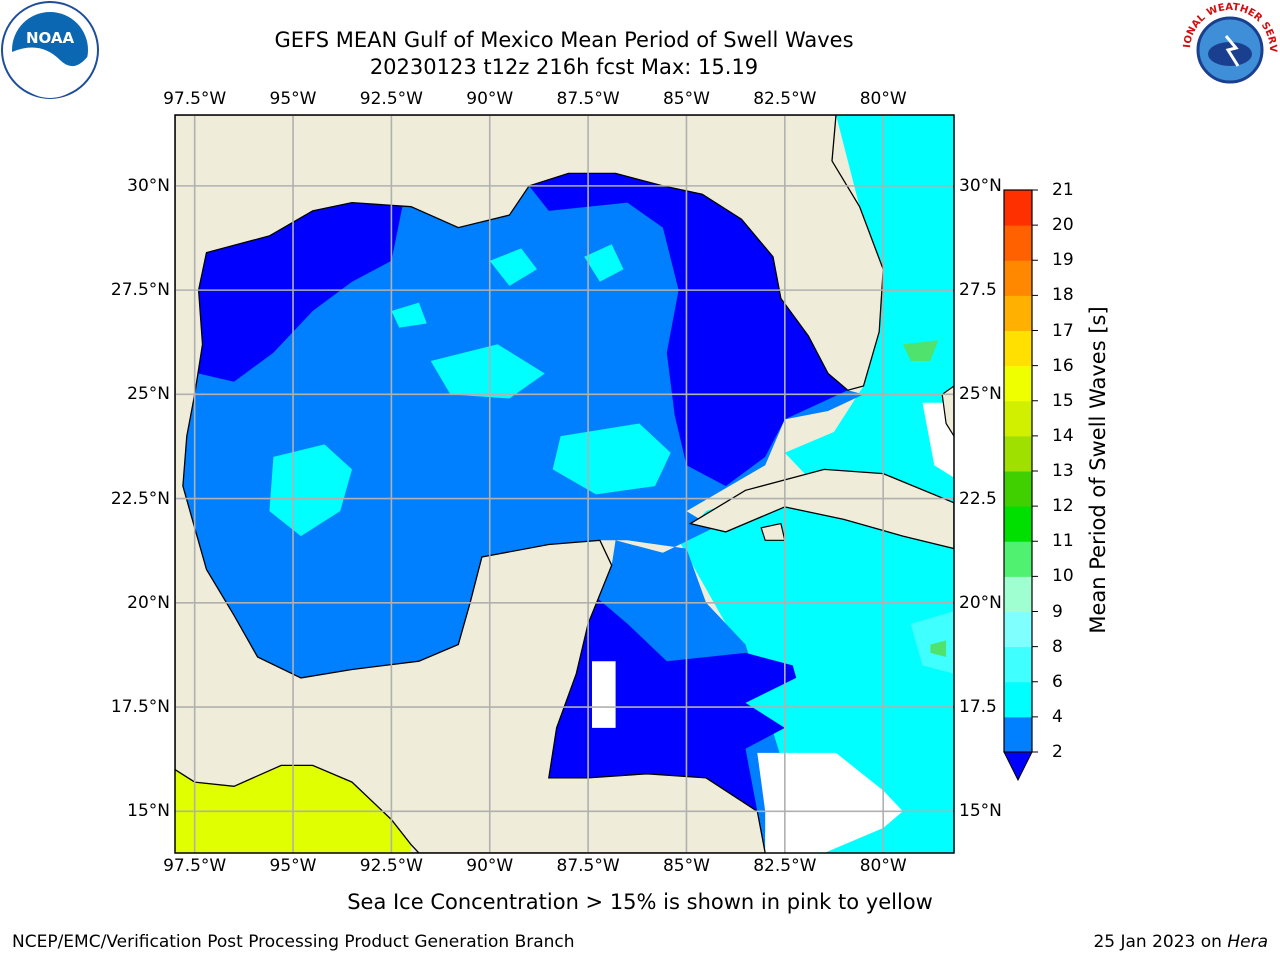  What do you see at coordinates (1063, 471) in the screenshot?
I see `colorbar-tick-label: 13` at bounding box center [1063, 471].